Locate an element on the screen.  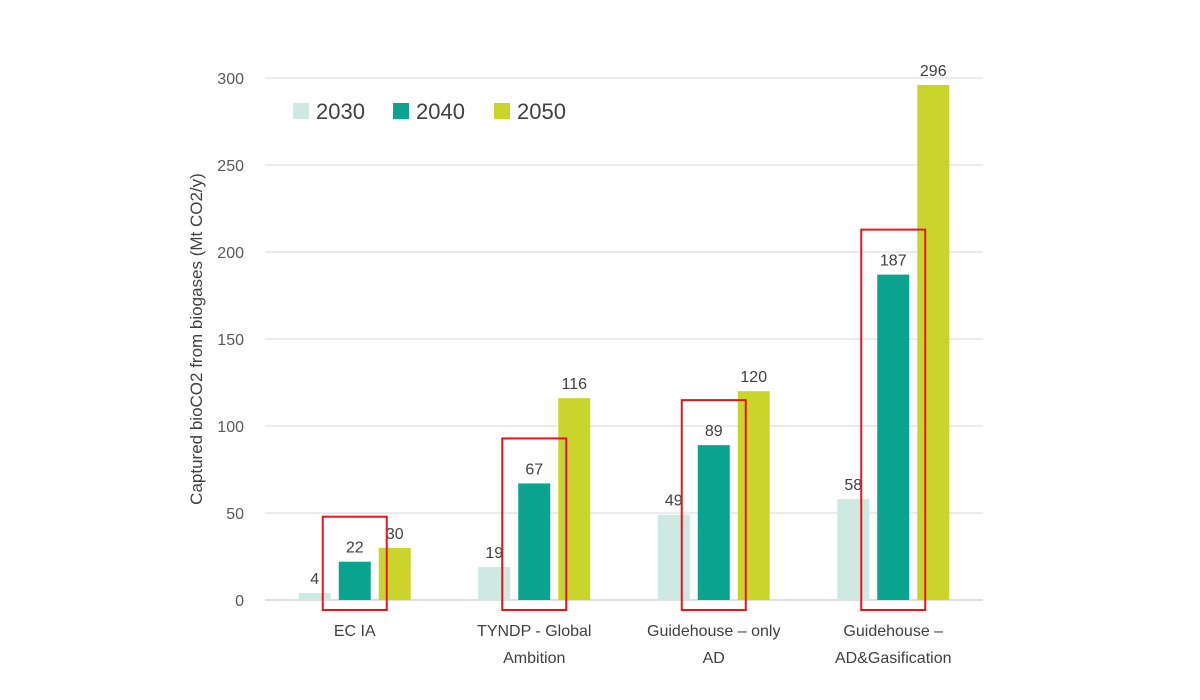
y-tick-label: 300 is located at coordinates (230, 79).